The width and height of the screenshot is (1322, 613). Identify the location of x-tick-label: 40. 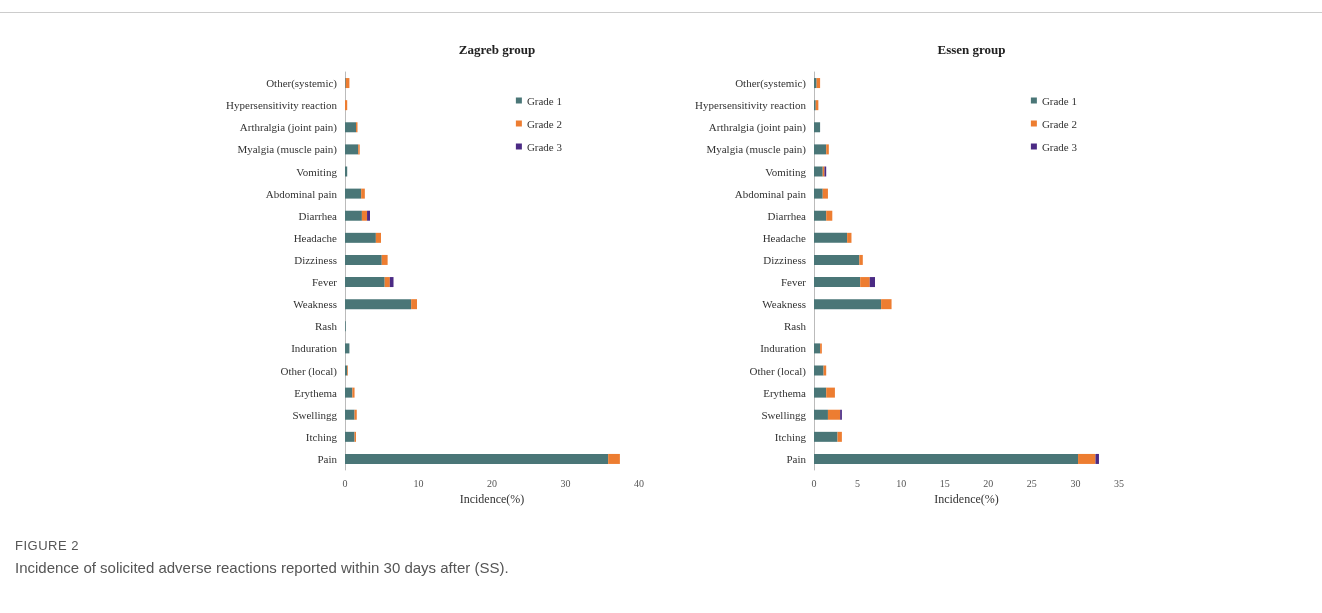
(639, 483).